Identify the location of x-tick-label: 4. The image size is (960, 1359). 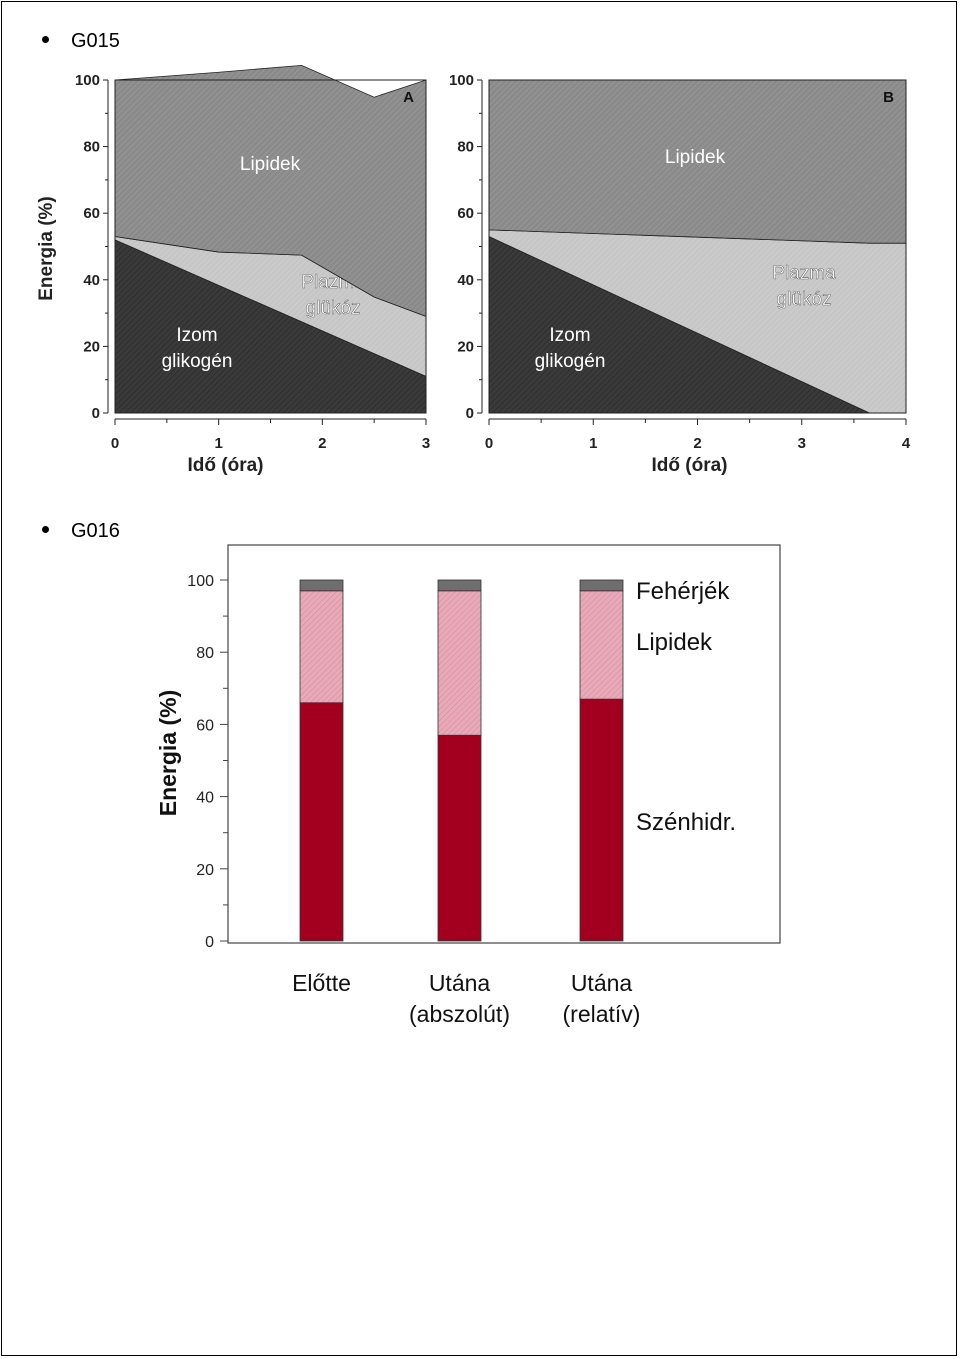
(906, 443).